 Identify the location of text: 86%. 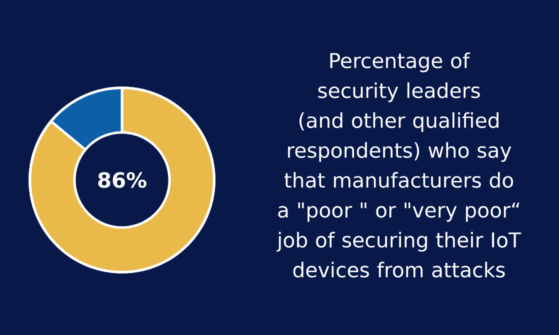
(122, 180).